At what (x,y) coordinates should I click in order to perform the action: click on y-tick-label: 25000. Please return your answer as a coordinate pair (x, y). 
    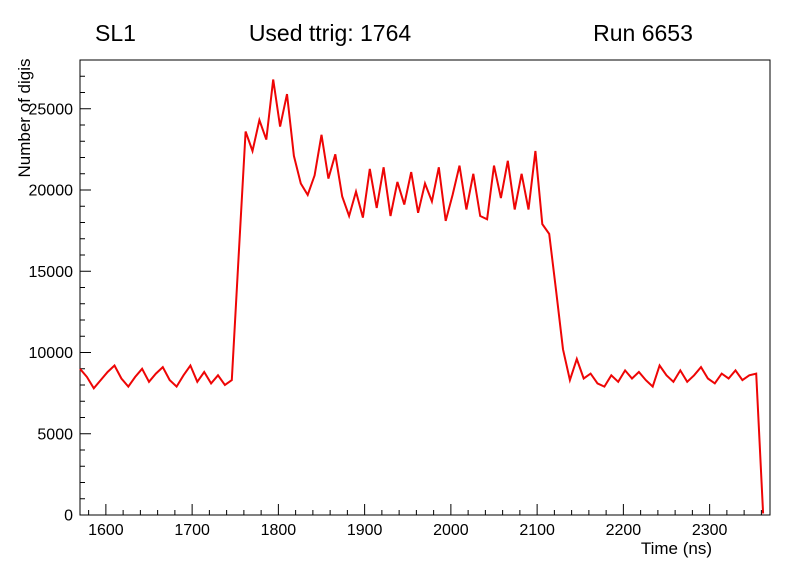
    Looking at the image, I should click on (51, 109).